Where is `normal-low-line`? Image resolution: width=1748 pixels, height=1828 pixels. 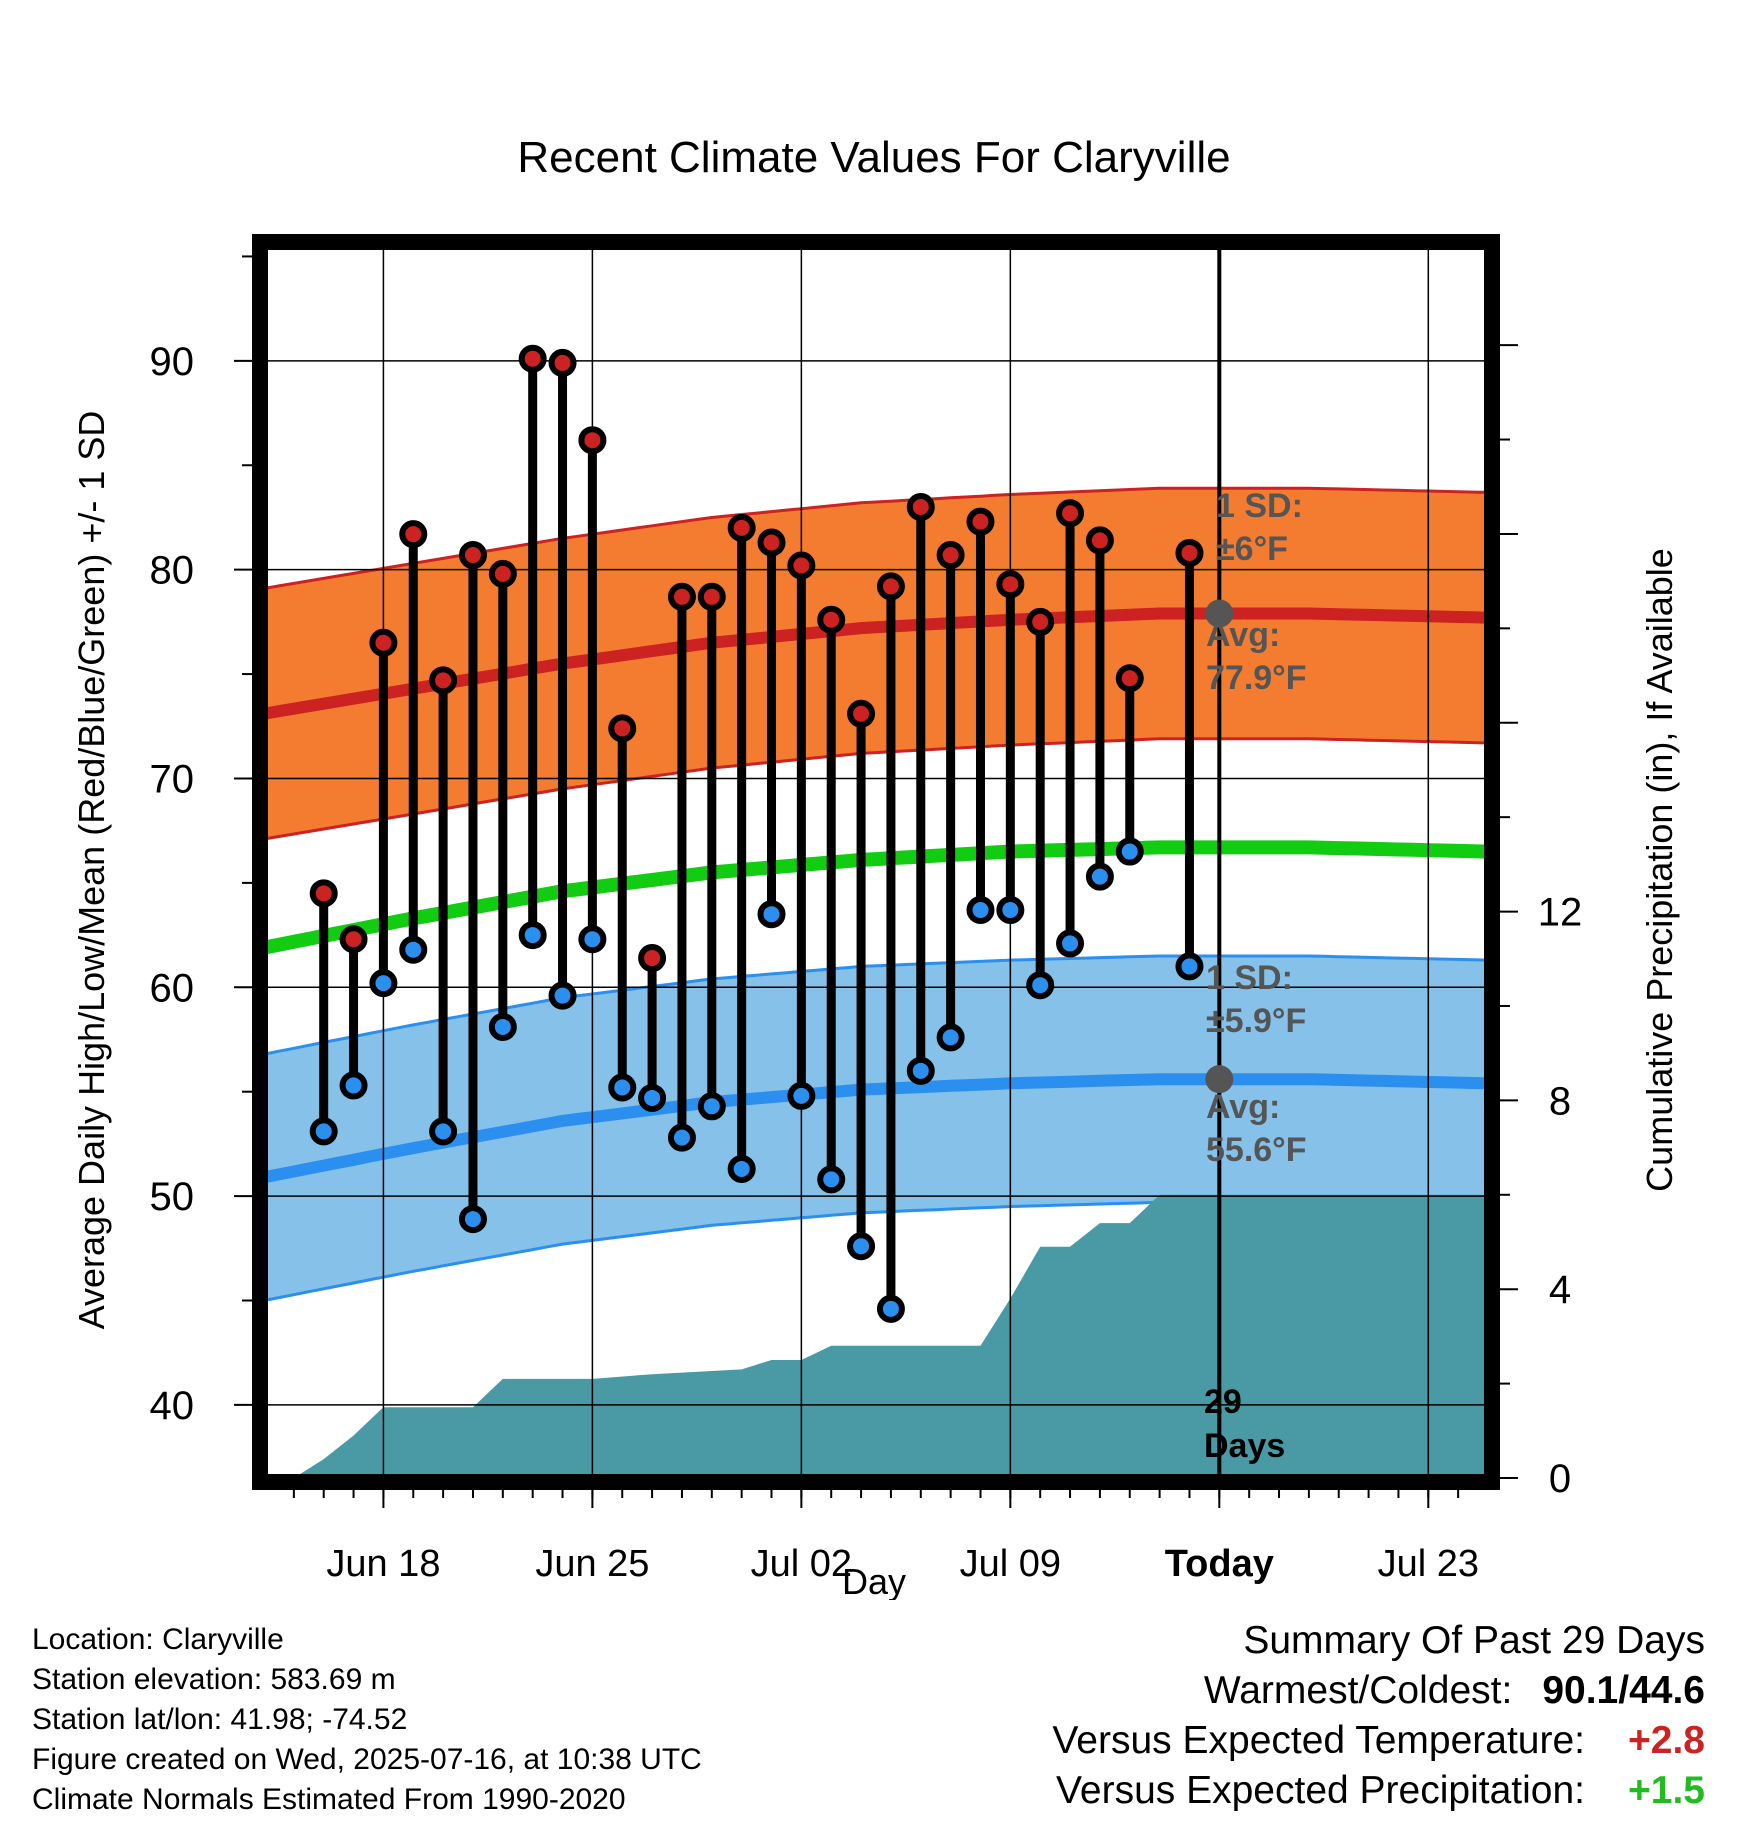
normal-low-line is located at coordinates (876, 1128).